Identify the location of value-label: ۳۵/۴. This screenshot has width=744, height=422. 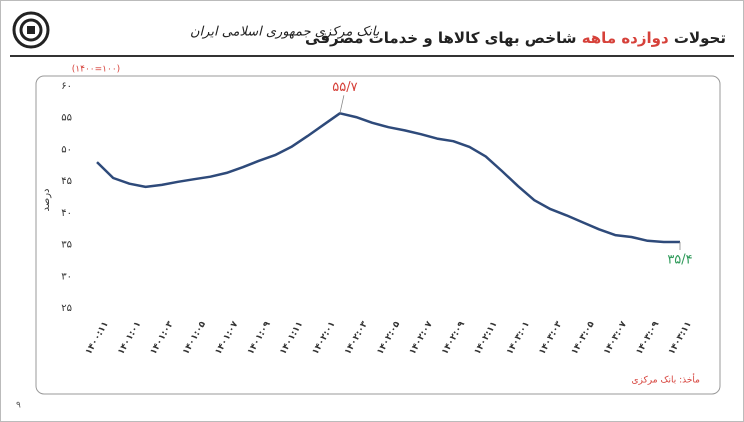
(679, 260).